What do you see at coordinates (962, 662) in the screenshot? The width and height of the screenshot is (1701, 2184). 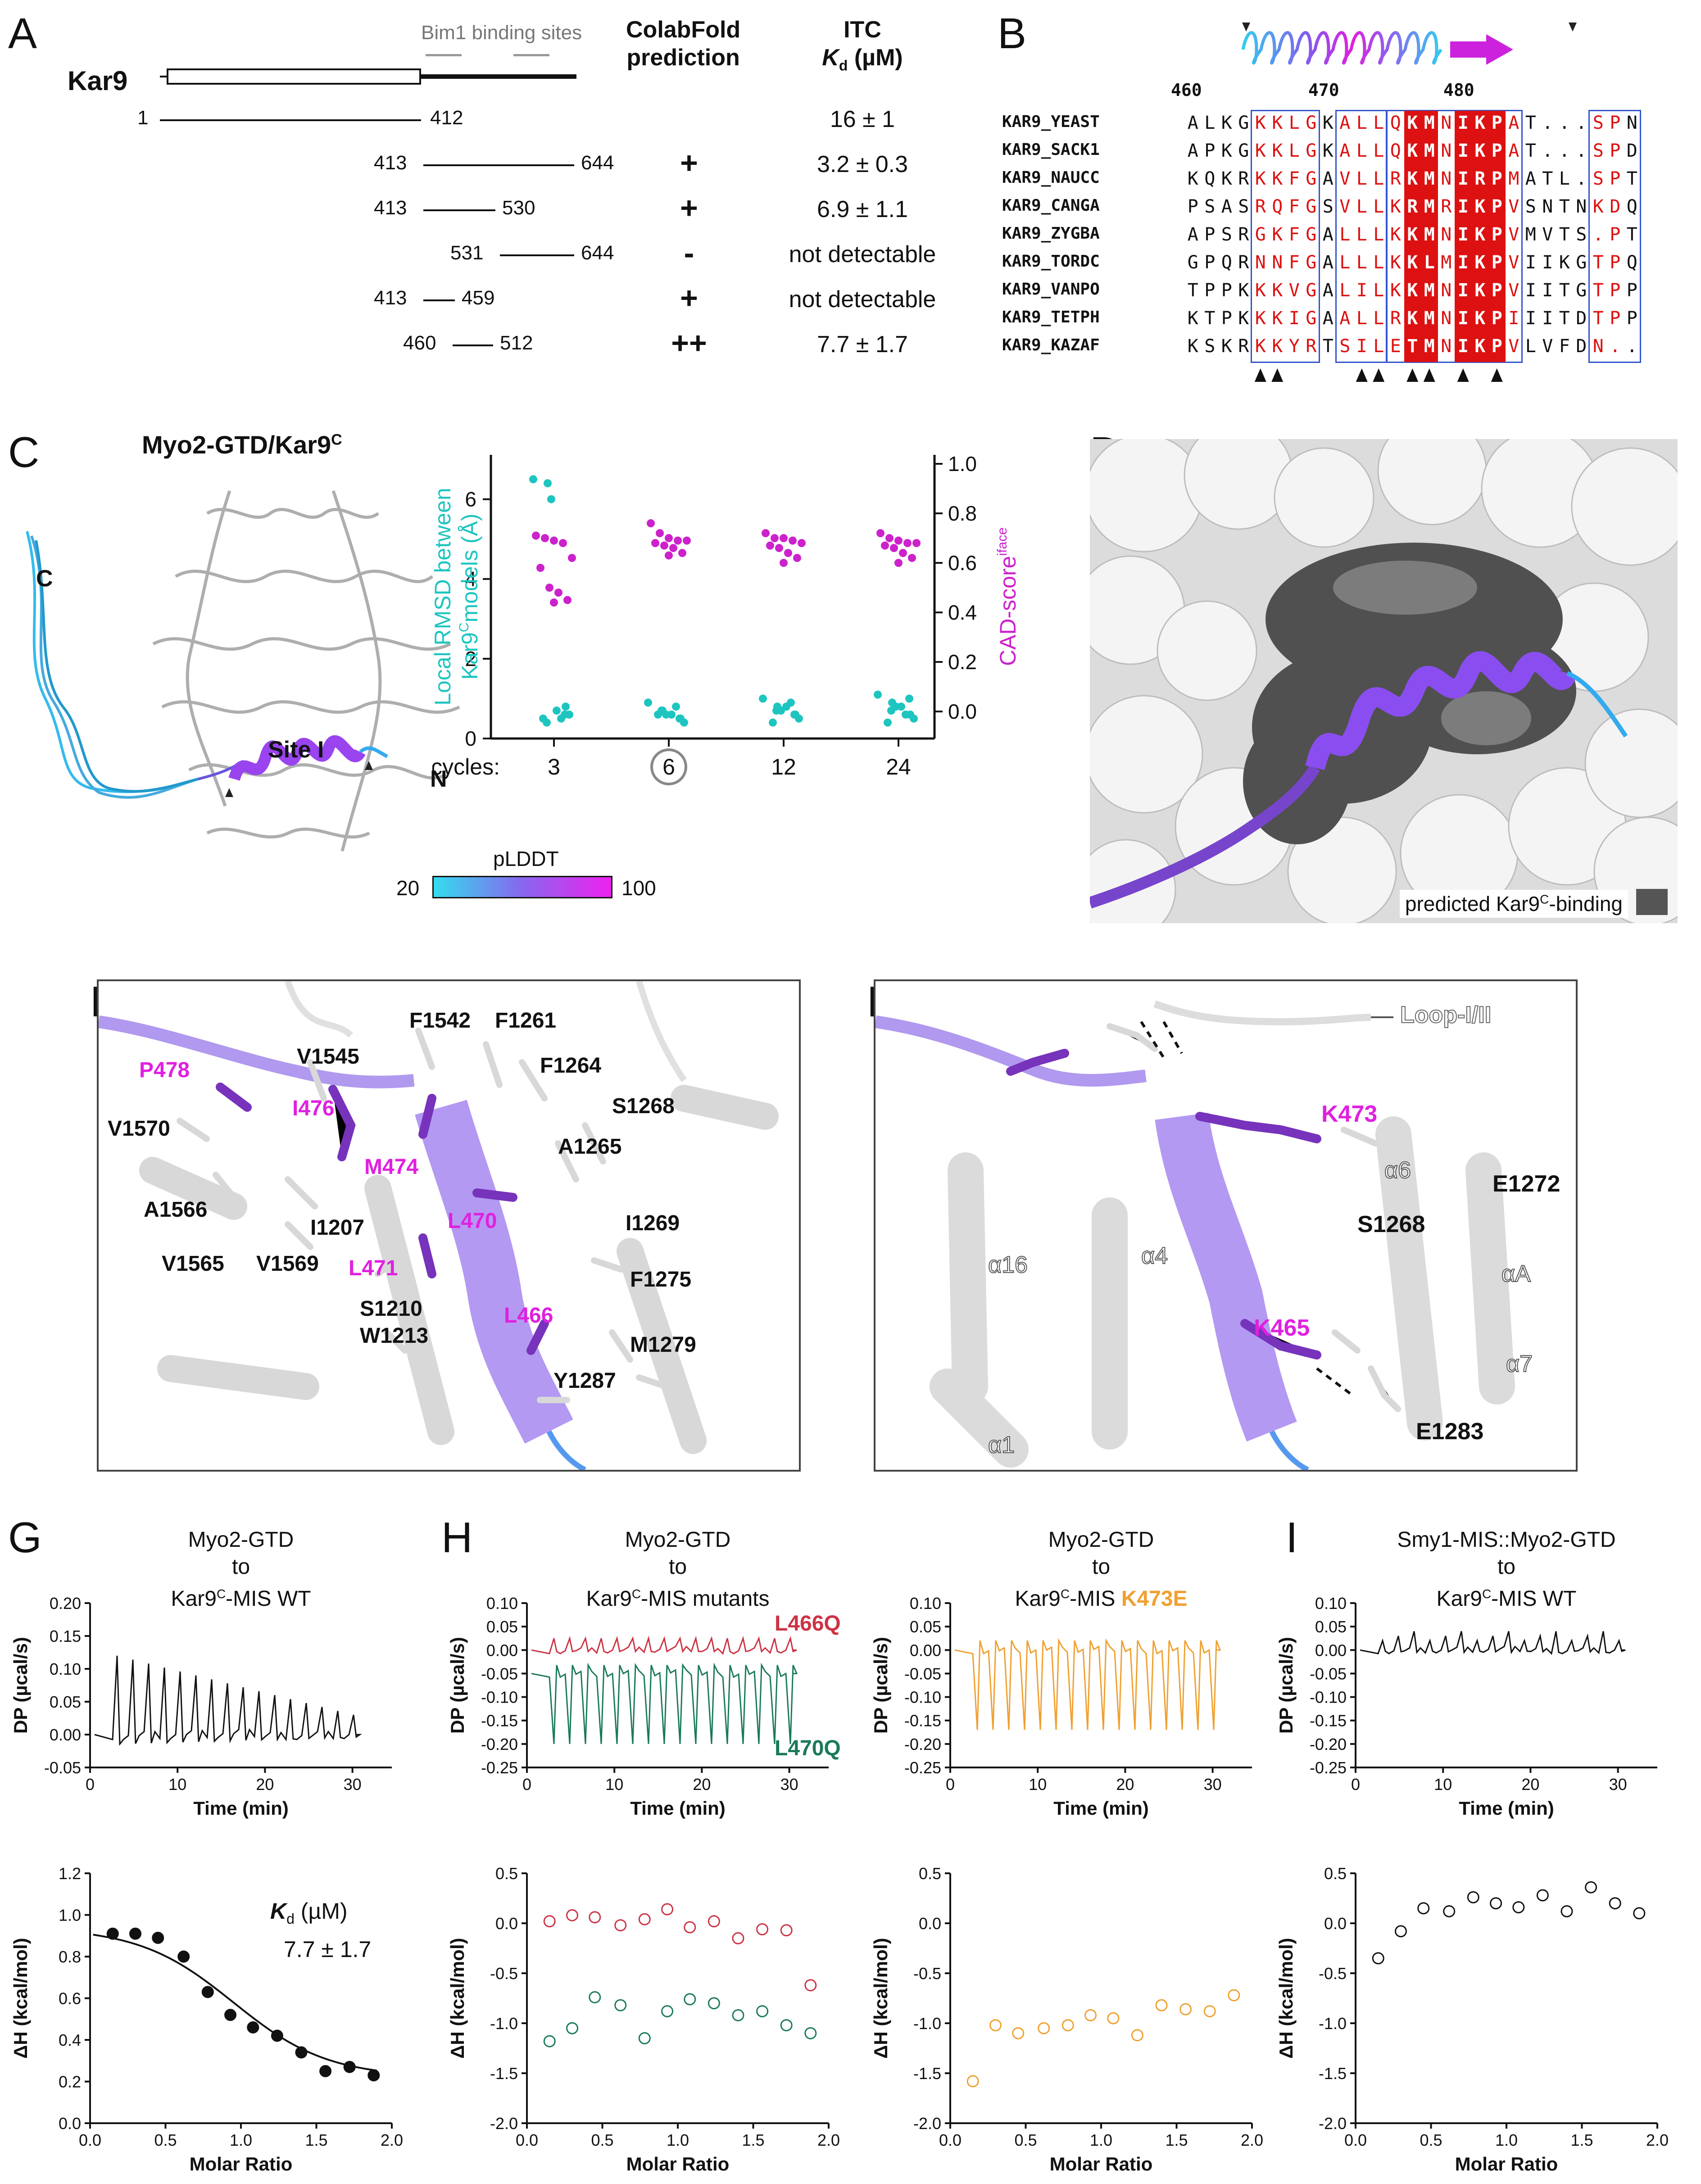 I see `c-right-tick-label: 0.2` at bounding box center [962, 662].